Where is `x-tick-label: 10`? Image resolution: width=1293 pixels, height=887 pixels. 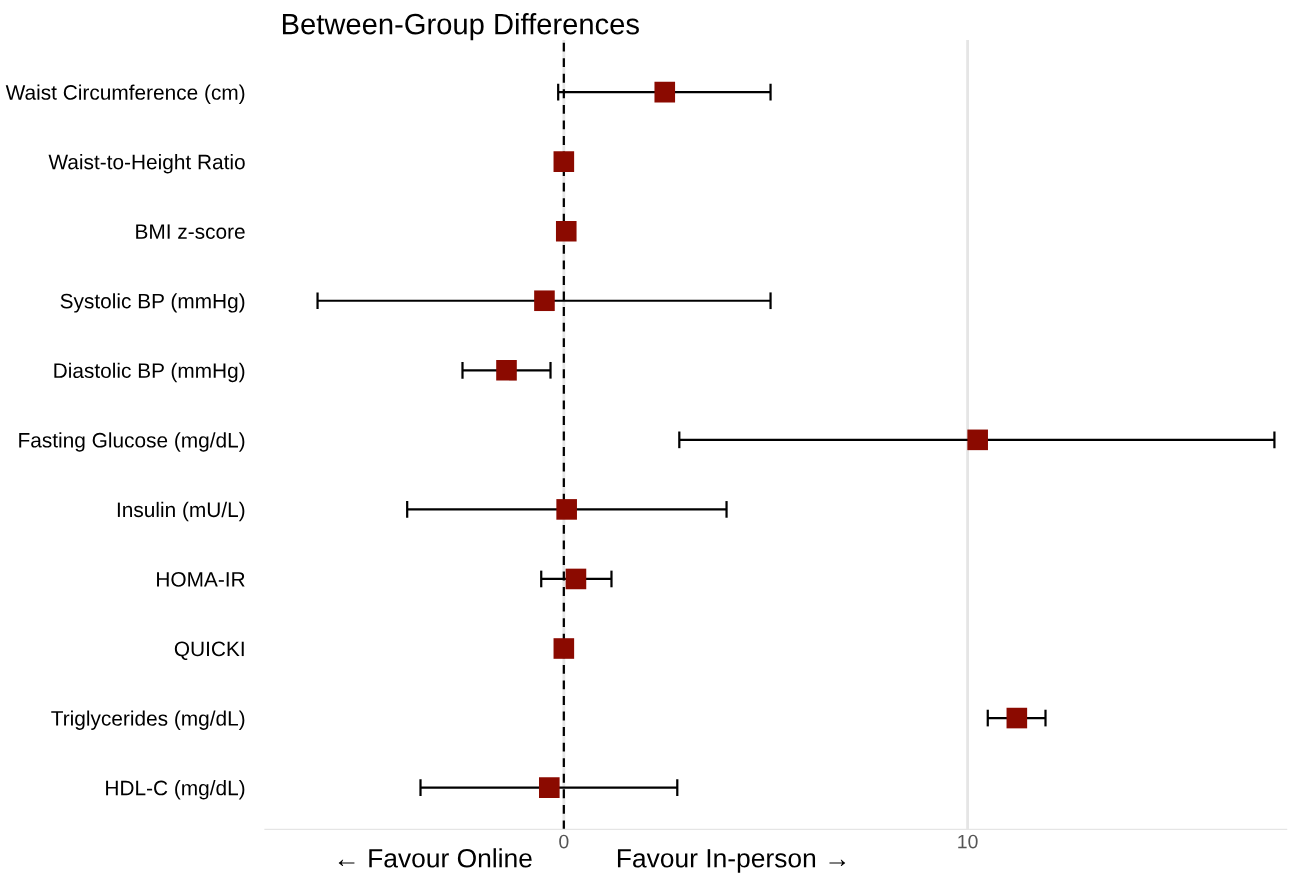
x-tick-label: 10 is located at coordinates (968, 841).